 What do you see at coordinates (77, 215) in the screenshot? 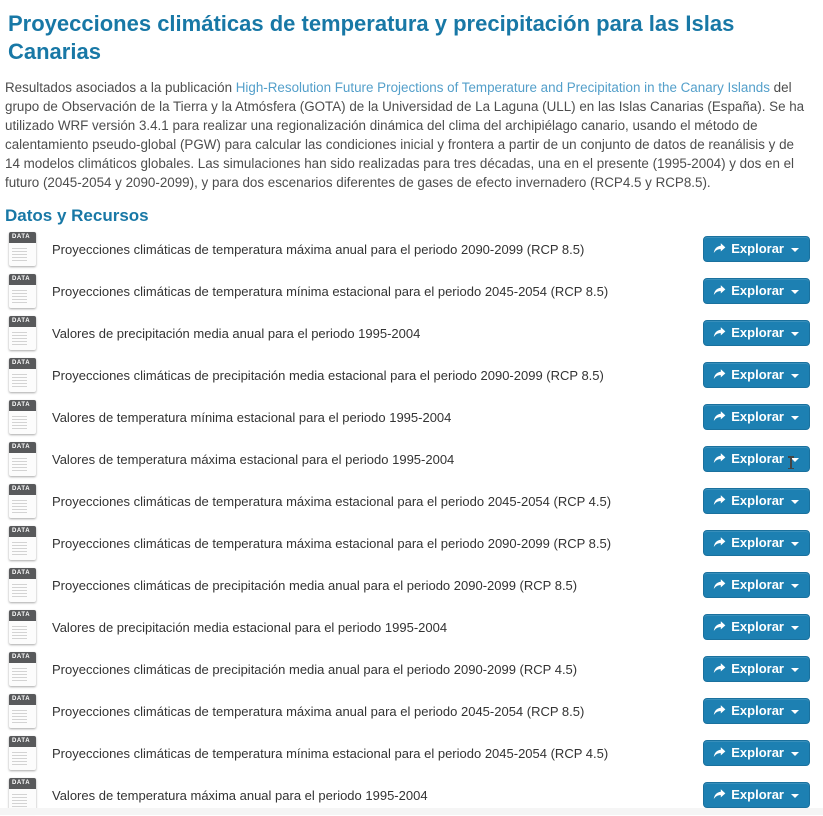
I see `data-resources-heading: Datos y Recursos` at bounding box center [77, 215].